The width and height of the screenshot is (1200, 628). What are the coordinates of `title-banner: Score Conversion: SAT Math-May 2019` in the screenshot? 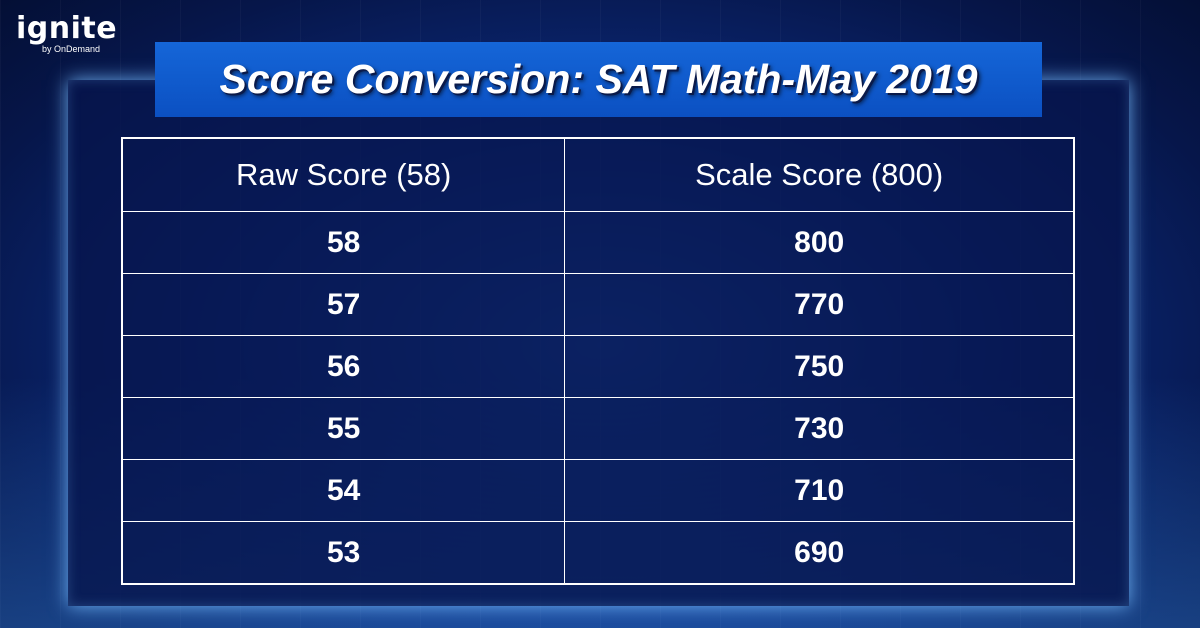 It's located at (598, 79).